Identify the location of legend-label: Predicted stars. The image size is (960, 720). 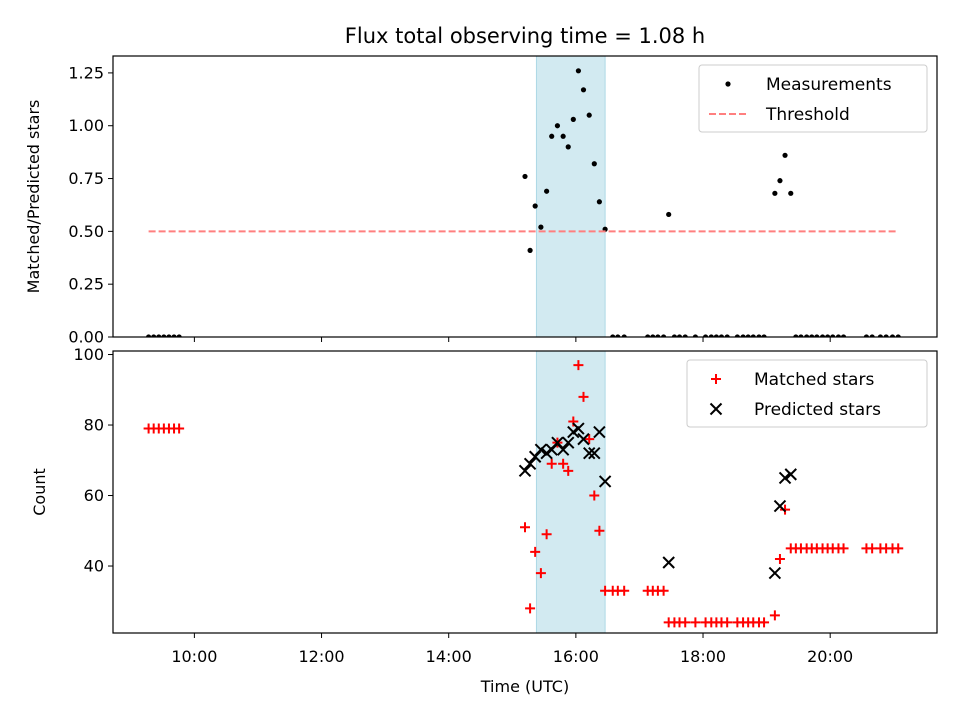
(817, 410).